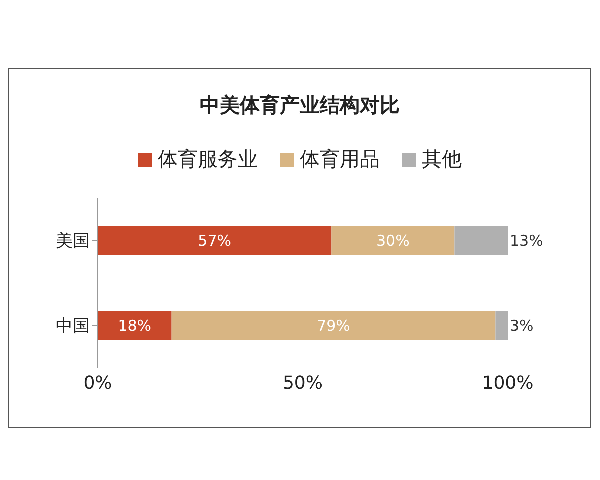 The height and width of the screenshot is (480, 600). Describe the element at coordinates (73, 326) in the screenshot. I see `y-tick-label: 中国` at that location.